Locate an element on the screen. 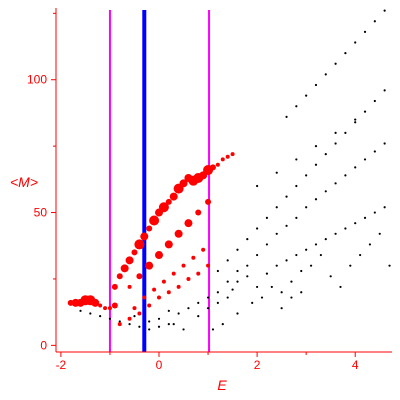 This screenshot has height=400, width=400. y-tick-label: 50 is located at coordinates (41, 213).